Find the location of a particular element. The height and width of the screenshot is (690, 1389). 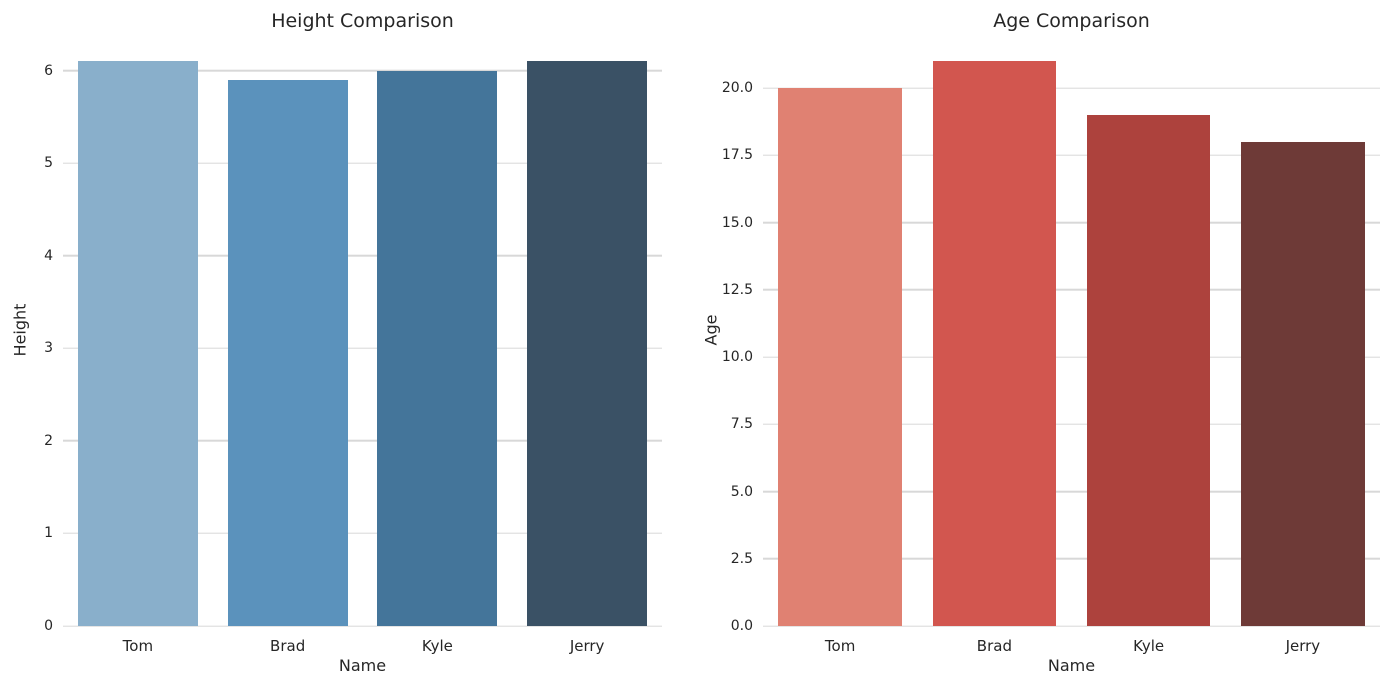

y-tick-label: 20.0 is located at coordinates (737, 88).